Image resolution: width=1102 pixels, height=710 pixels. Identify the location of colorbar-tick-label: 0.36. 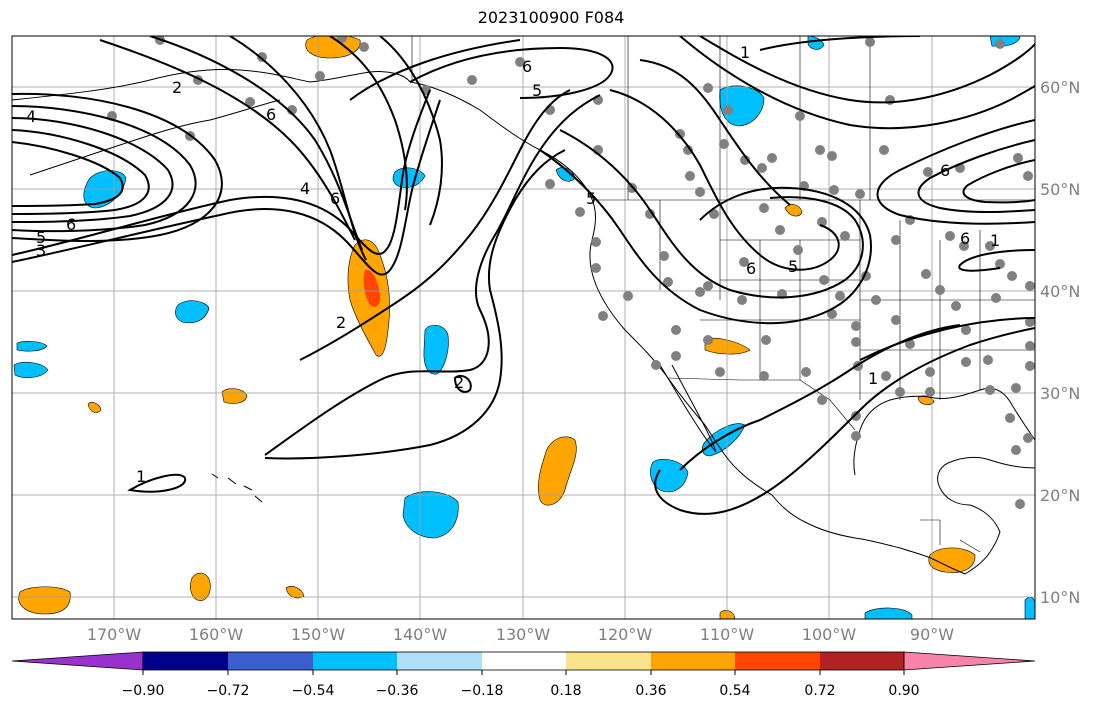
(650, 691).